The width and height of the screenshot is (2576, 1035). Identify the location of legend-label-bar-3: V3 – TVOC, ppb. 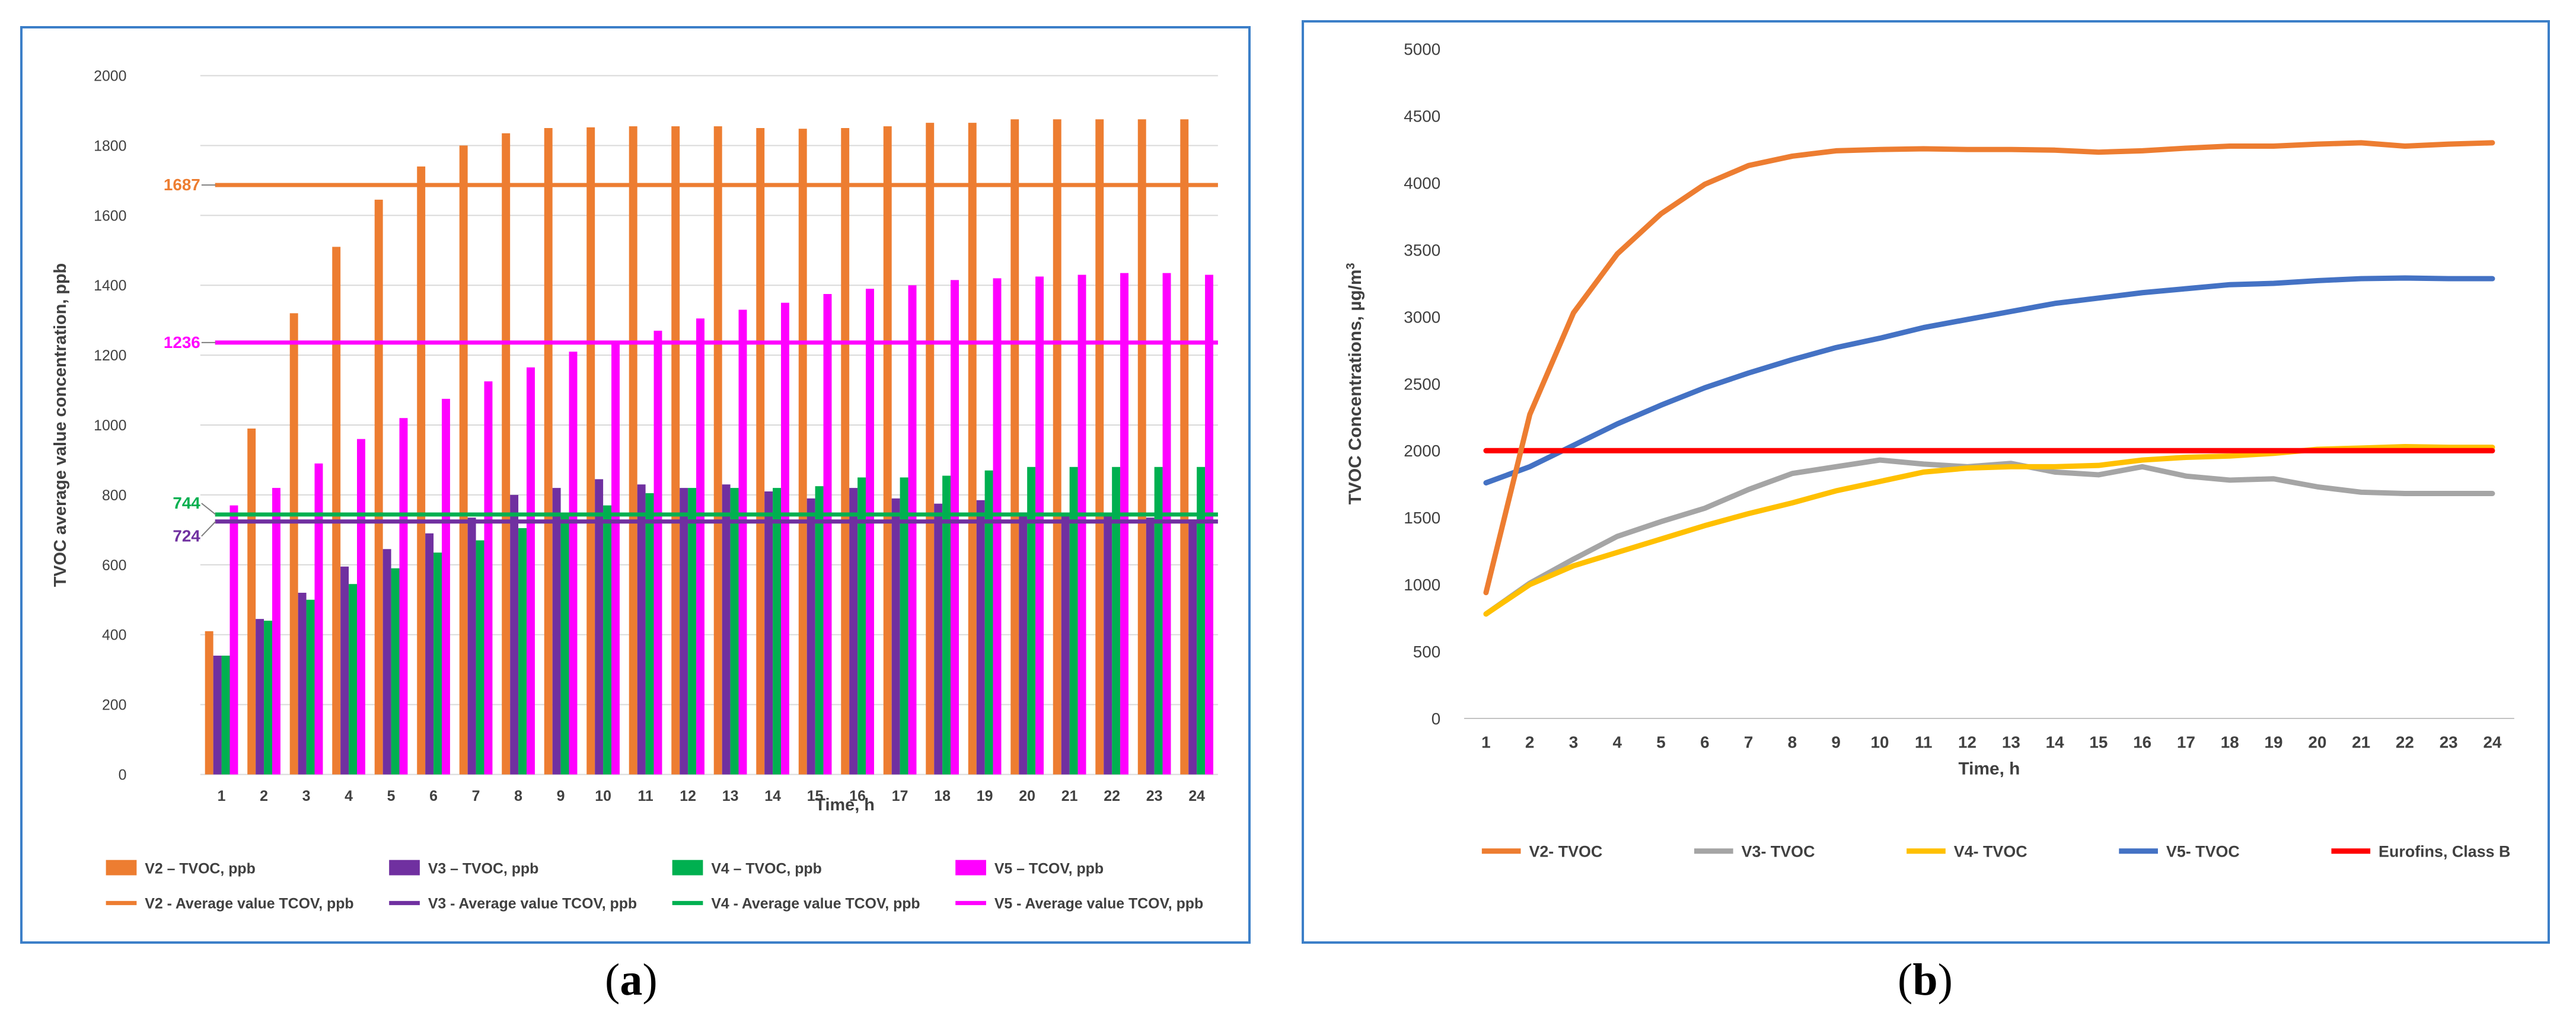
(483, 869).